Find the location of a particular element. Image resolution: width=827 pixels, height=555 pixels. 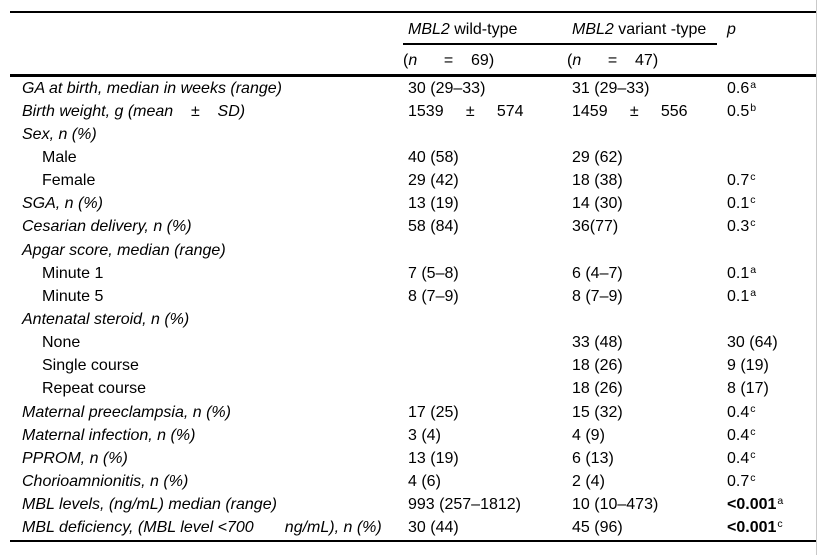

row-label: Chorioamnionitis, n (%) is located at coordinates (105, 481).